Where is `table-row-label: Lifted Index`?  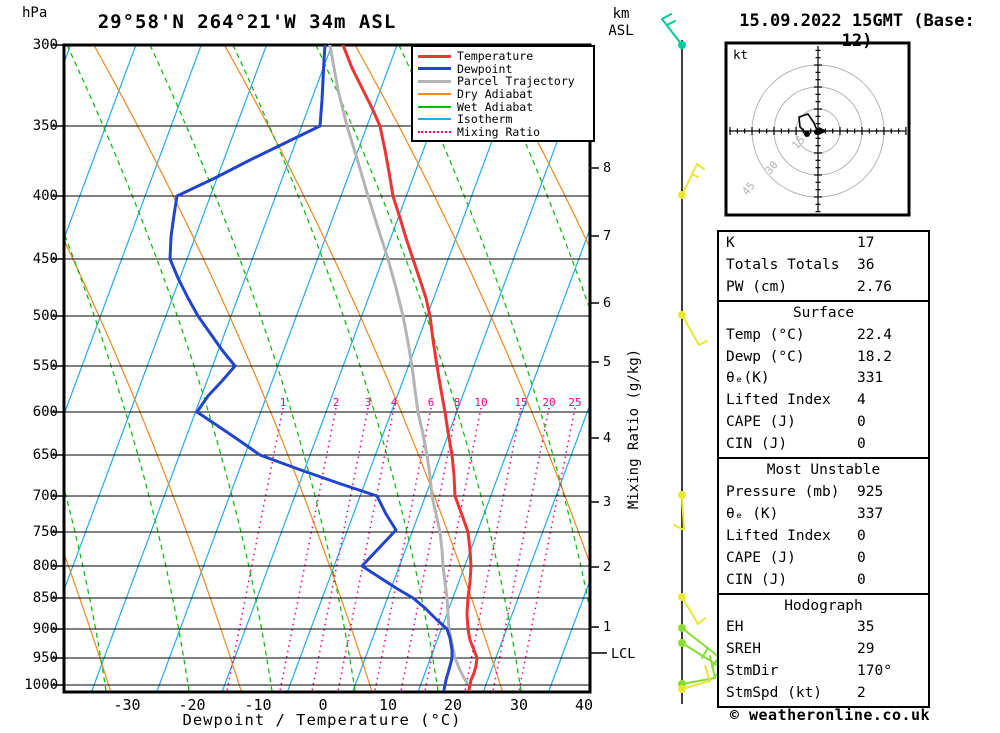 table-row-label: Lifted Index is located at coordinates (778, 535).